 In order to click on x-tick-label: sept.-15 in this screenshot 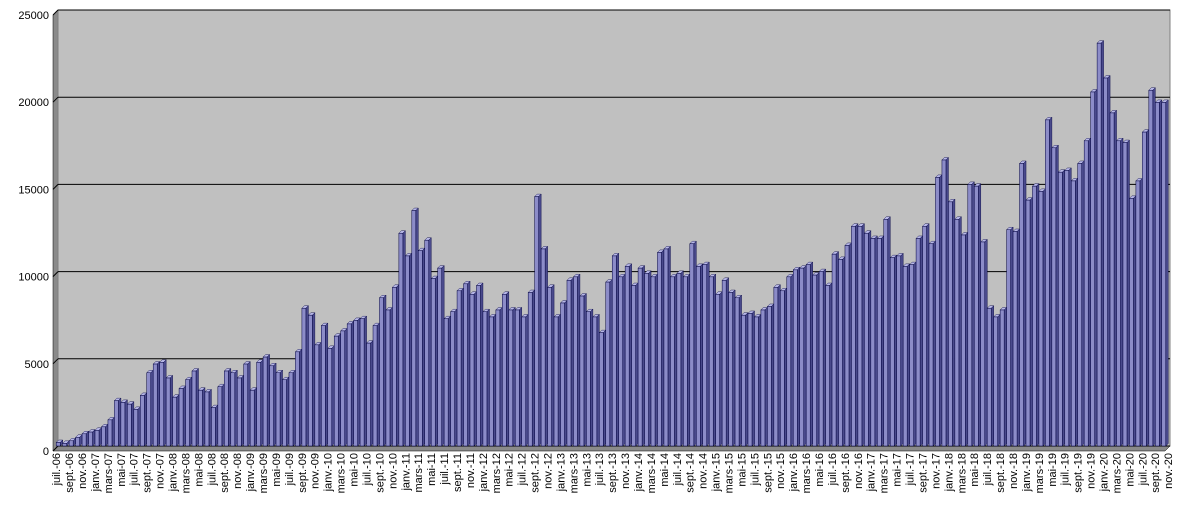, I will do `click(768, 473)`.